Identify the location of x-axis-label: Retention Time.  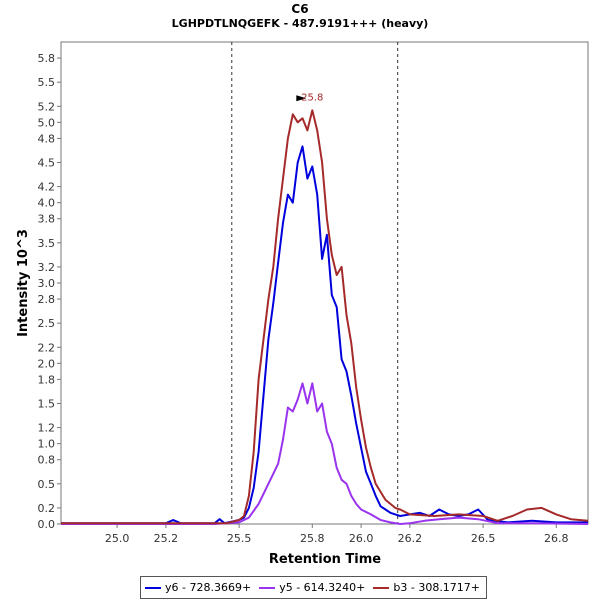
(325, 559).